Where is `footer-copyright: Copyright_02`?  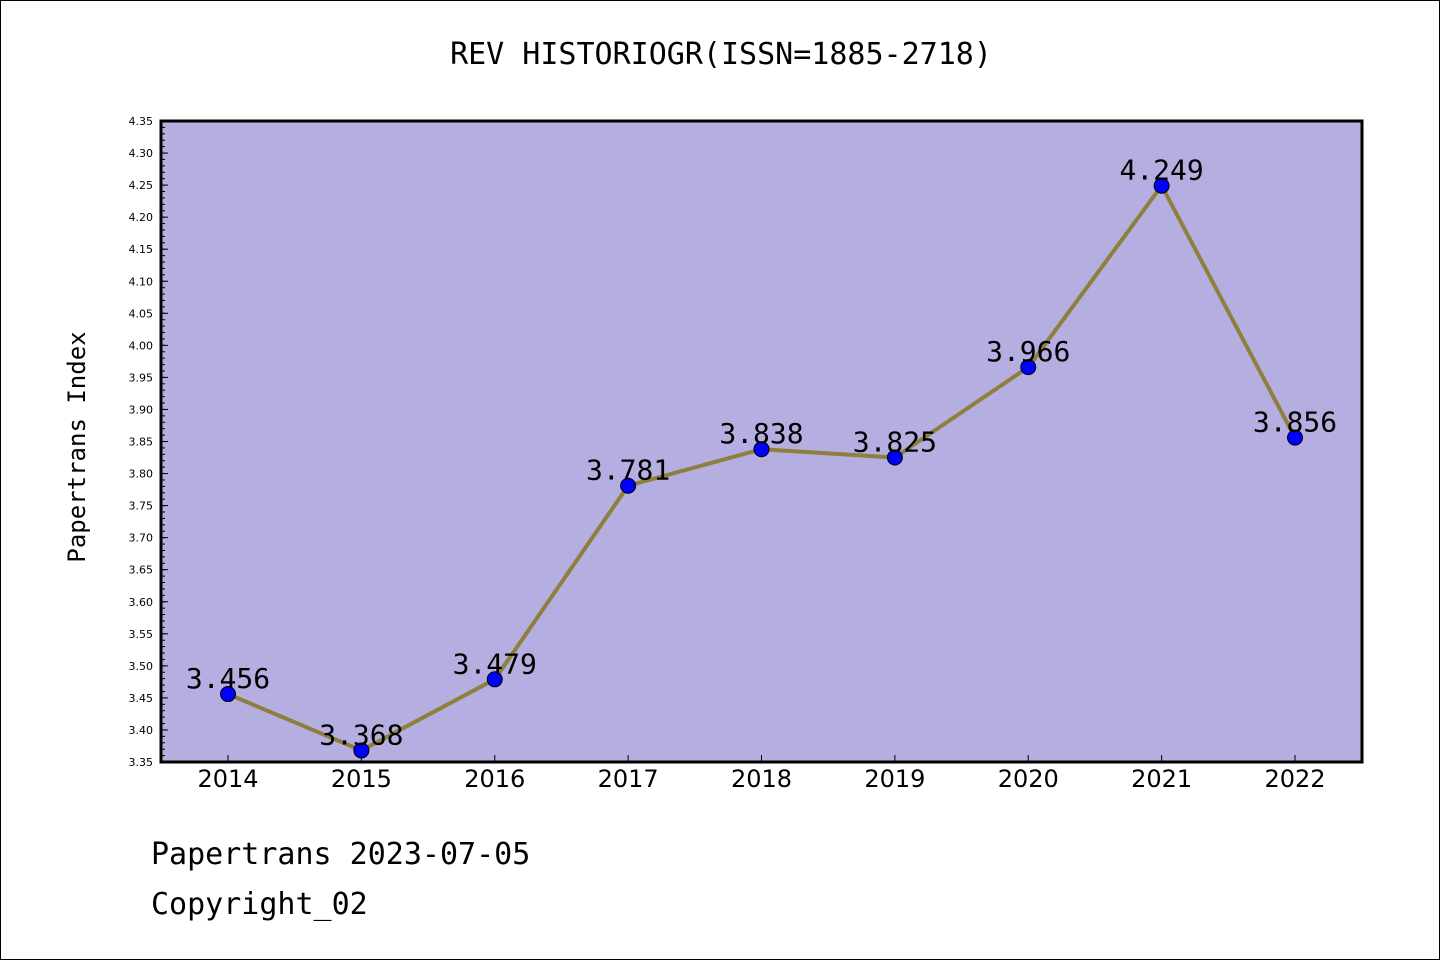
footer-copyright: Copyright_02 is located at coordinates (259, 904).